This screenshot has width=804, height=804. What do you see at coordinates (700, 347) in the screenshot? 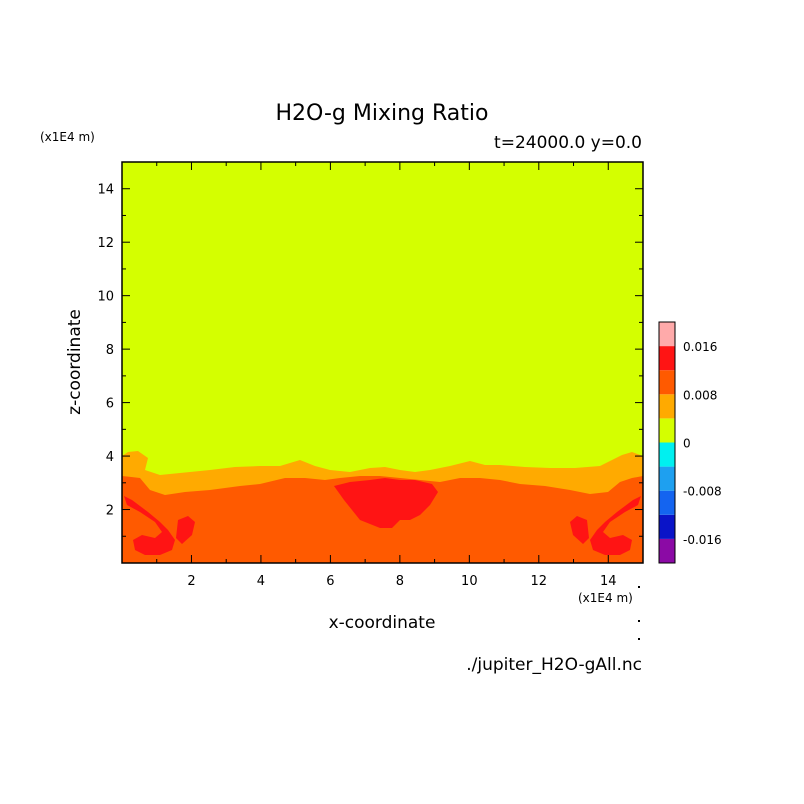
I see `colorbar-label: 0.016` at bounding box center [700, 347].